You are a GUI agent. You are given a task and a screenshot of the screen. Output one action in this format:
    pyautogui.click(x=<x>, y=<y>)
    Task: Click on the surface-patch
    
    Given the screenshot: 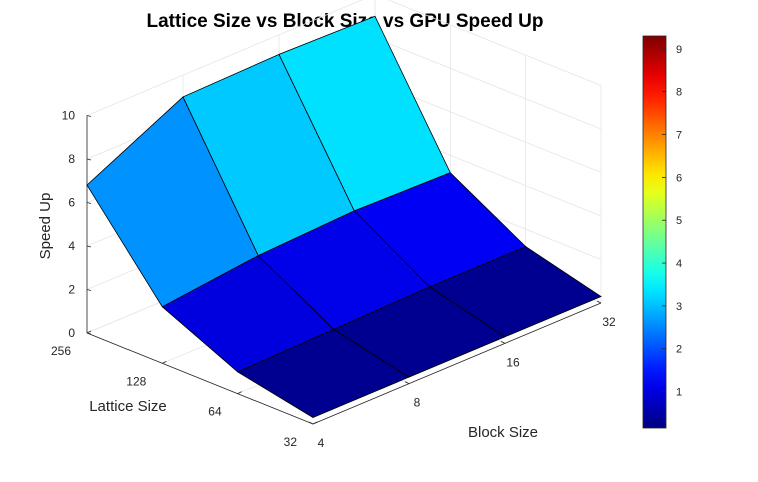 What is the action you would take?
    pyautogui.click(x=515, y=292)
    